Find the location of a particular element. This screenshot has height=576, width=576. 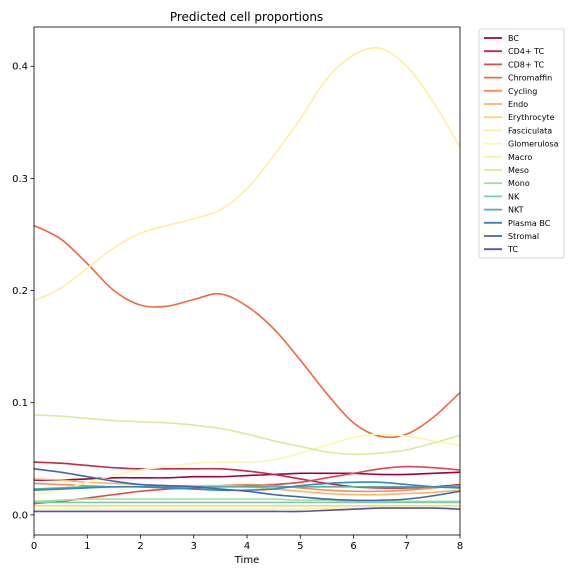

legend-label: Plasma BC is located at coordinates (529, 223).